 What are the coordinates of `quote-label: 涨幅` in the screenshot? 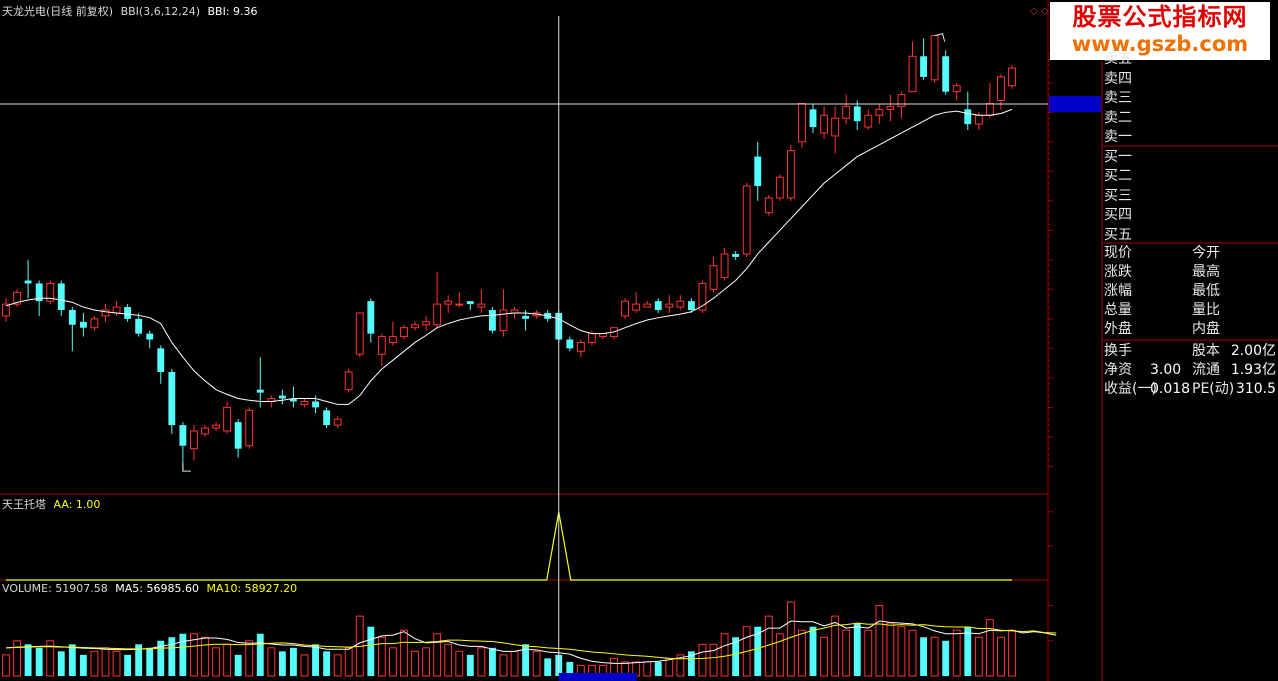 It's located at (1118, 291).